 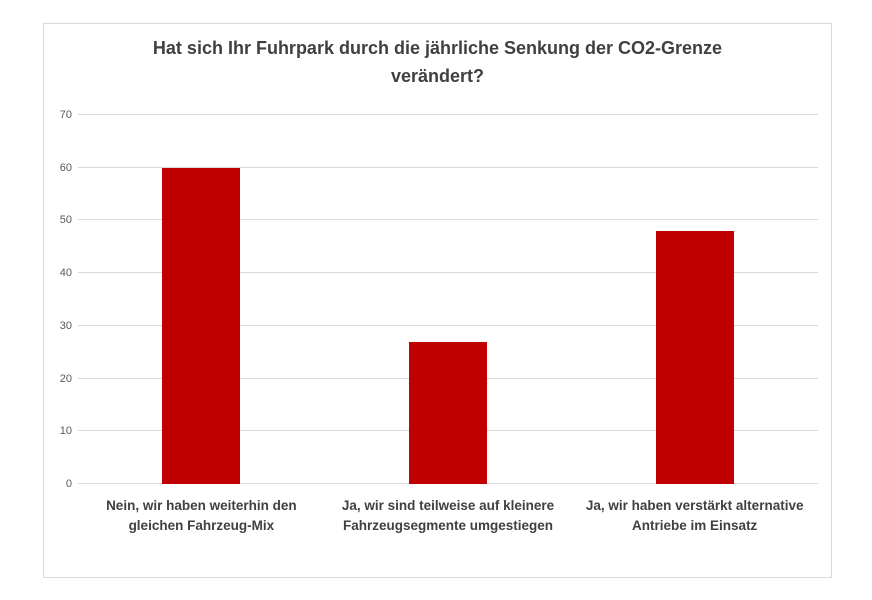 What do you see at coordinates (68, 484) in the screenshot?
I see `y-tick-label-0: 0` at bounding box center [68, 484].